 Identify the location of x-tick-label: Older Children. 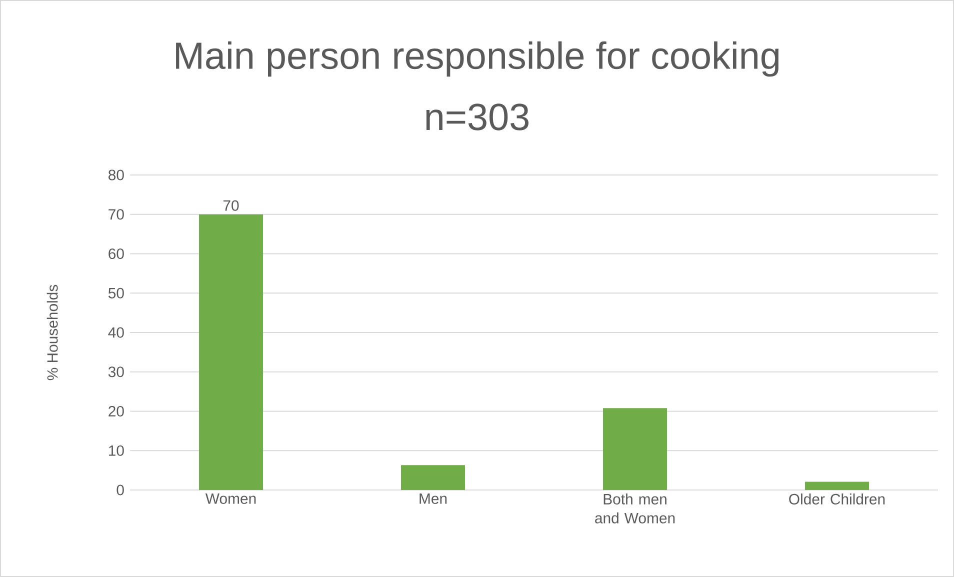
(837, 499).